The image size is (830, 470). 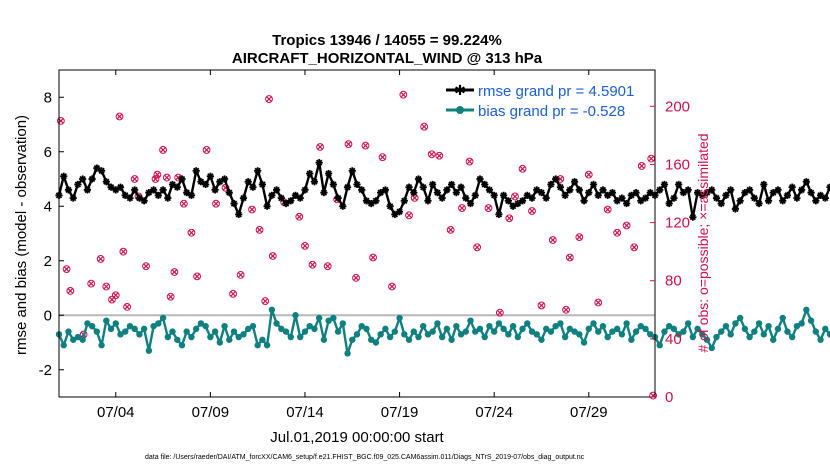 I want to click on y-right-tick-label: 160, so click(x=677, y=164).